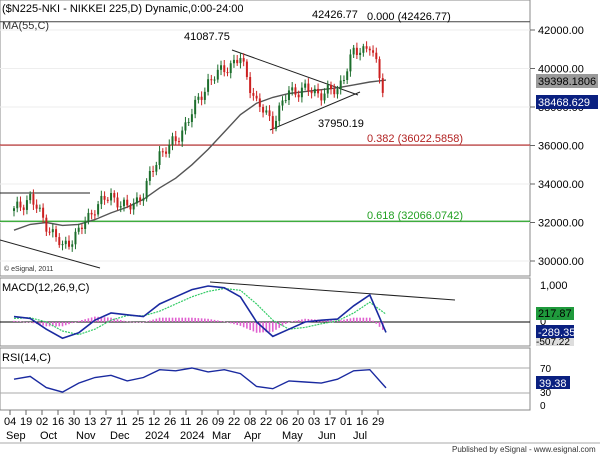  Describe the element at coordinates (234, 422) in the screenshot. I see `x-day-label: 22` at that location.